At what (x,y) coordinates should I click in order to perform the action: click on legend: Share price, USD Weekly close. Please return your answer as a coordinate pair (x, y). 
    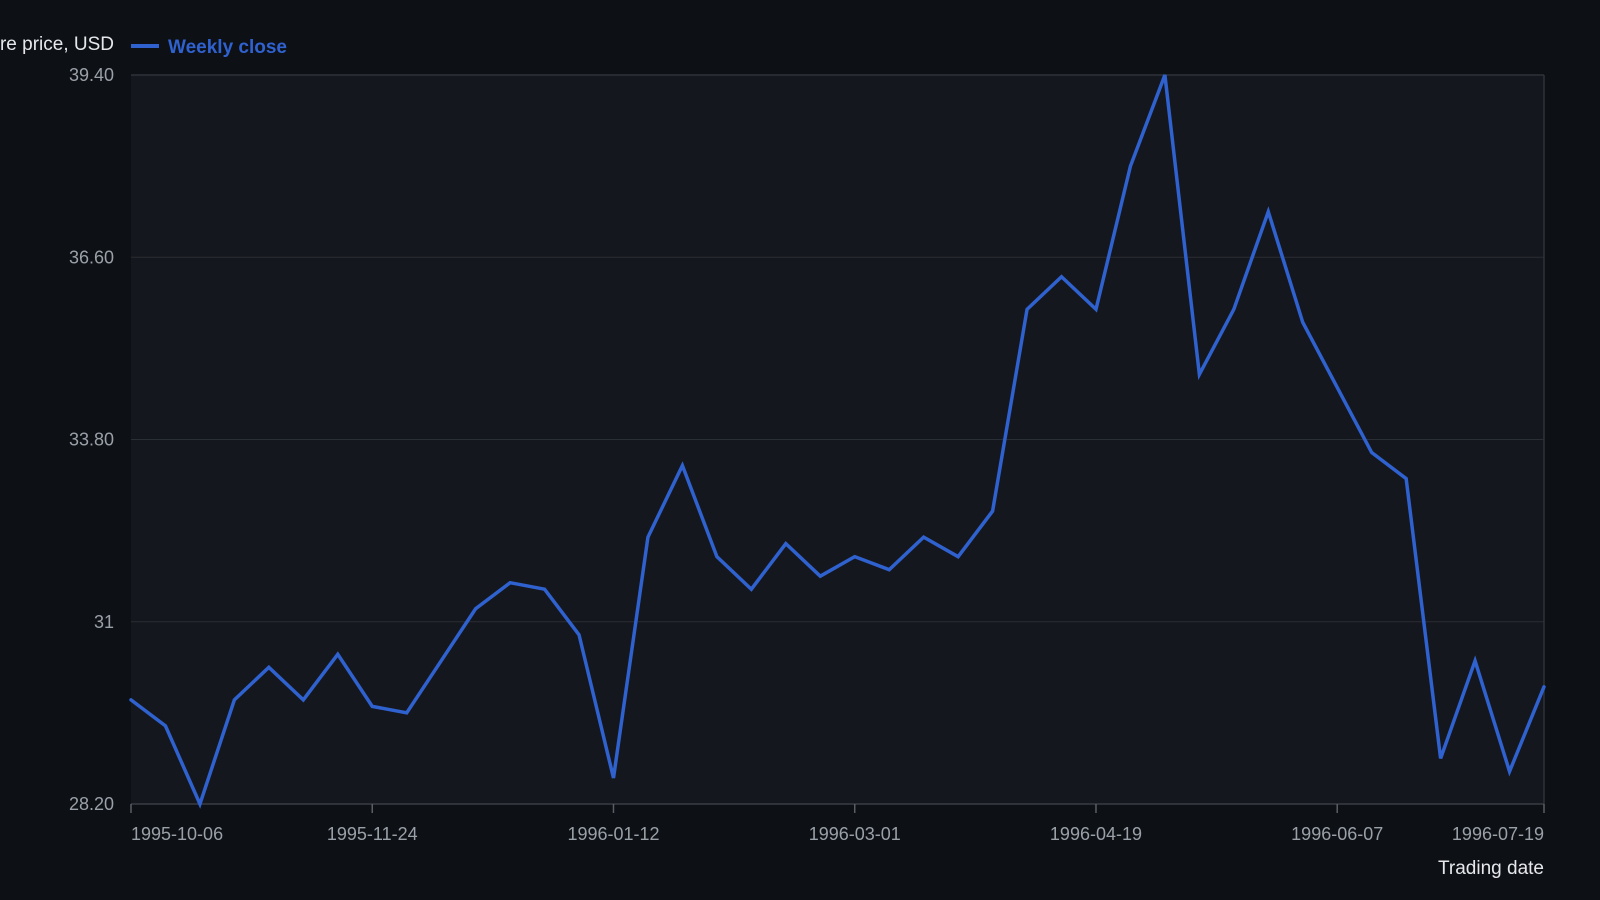
    Looking at the image, I should click on (143, 46).